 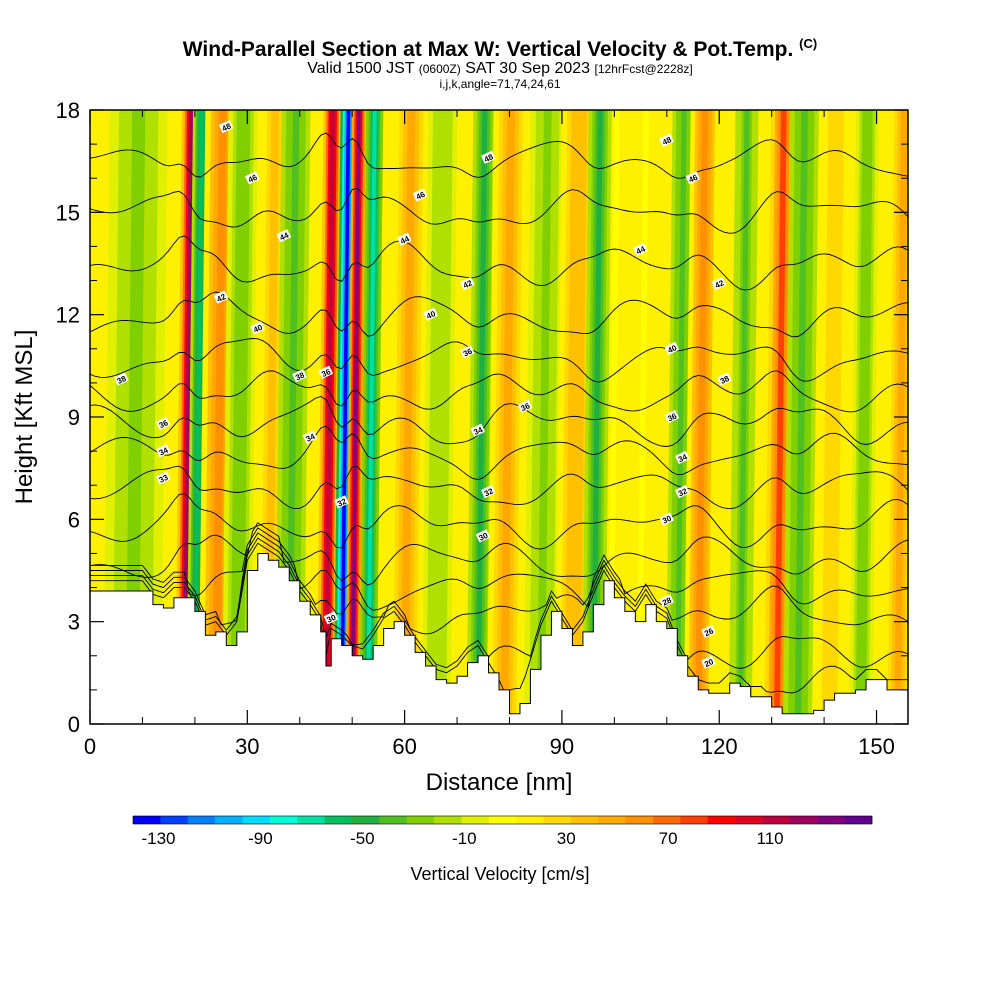 I want to click on y-tick-label: 3, so click(x=74, y=622).